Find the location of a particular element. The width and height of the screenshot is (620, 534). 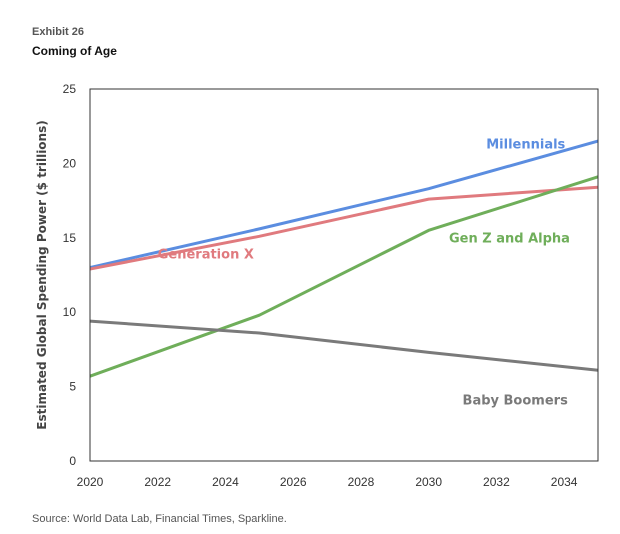

y-tick-label: 0 is located at coordinates (72, 461).